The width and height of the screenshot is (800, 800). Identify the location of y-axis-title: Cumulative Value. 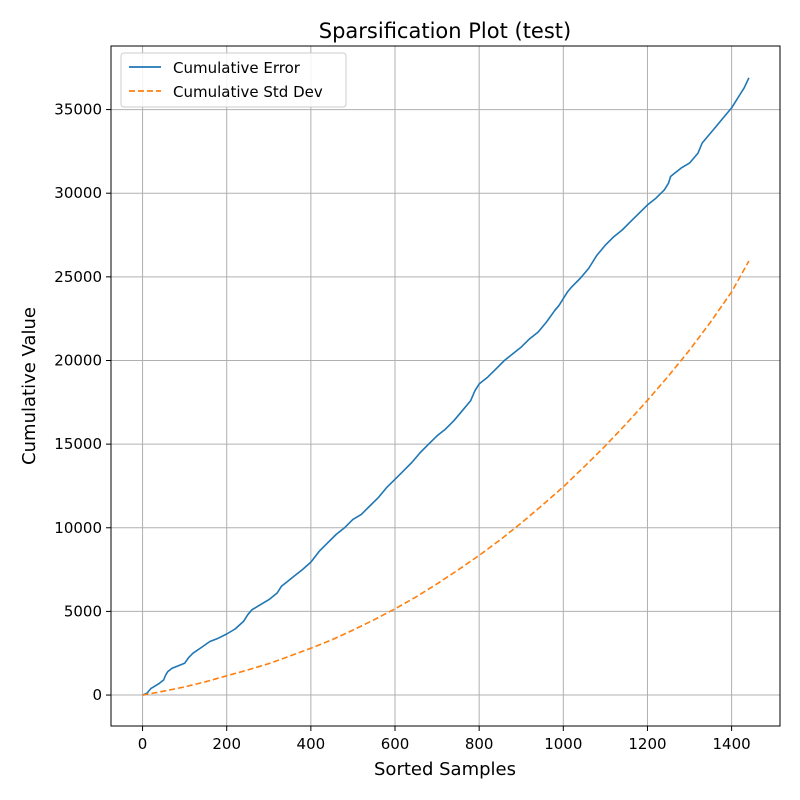
(29, 386).